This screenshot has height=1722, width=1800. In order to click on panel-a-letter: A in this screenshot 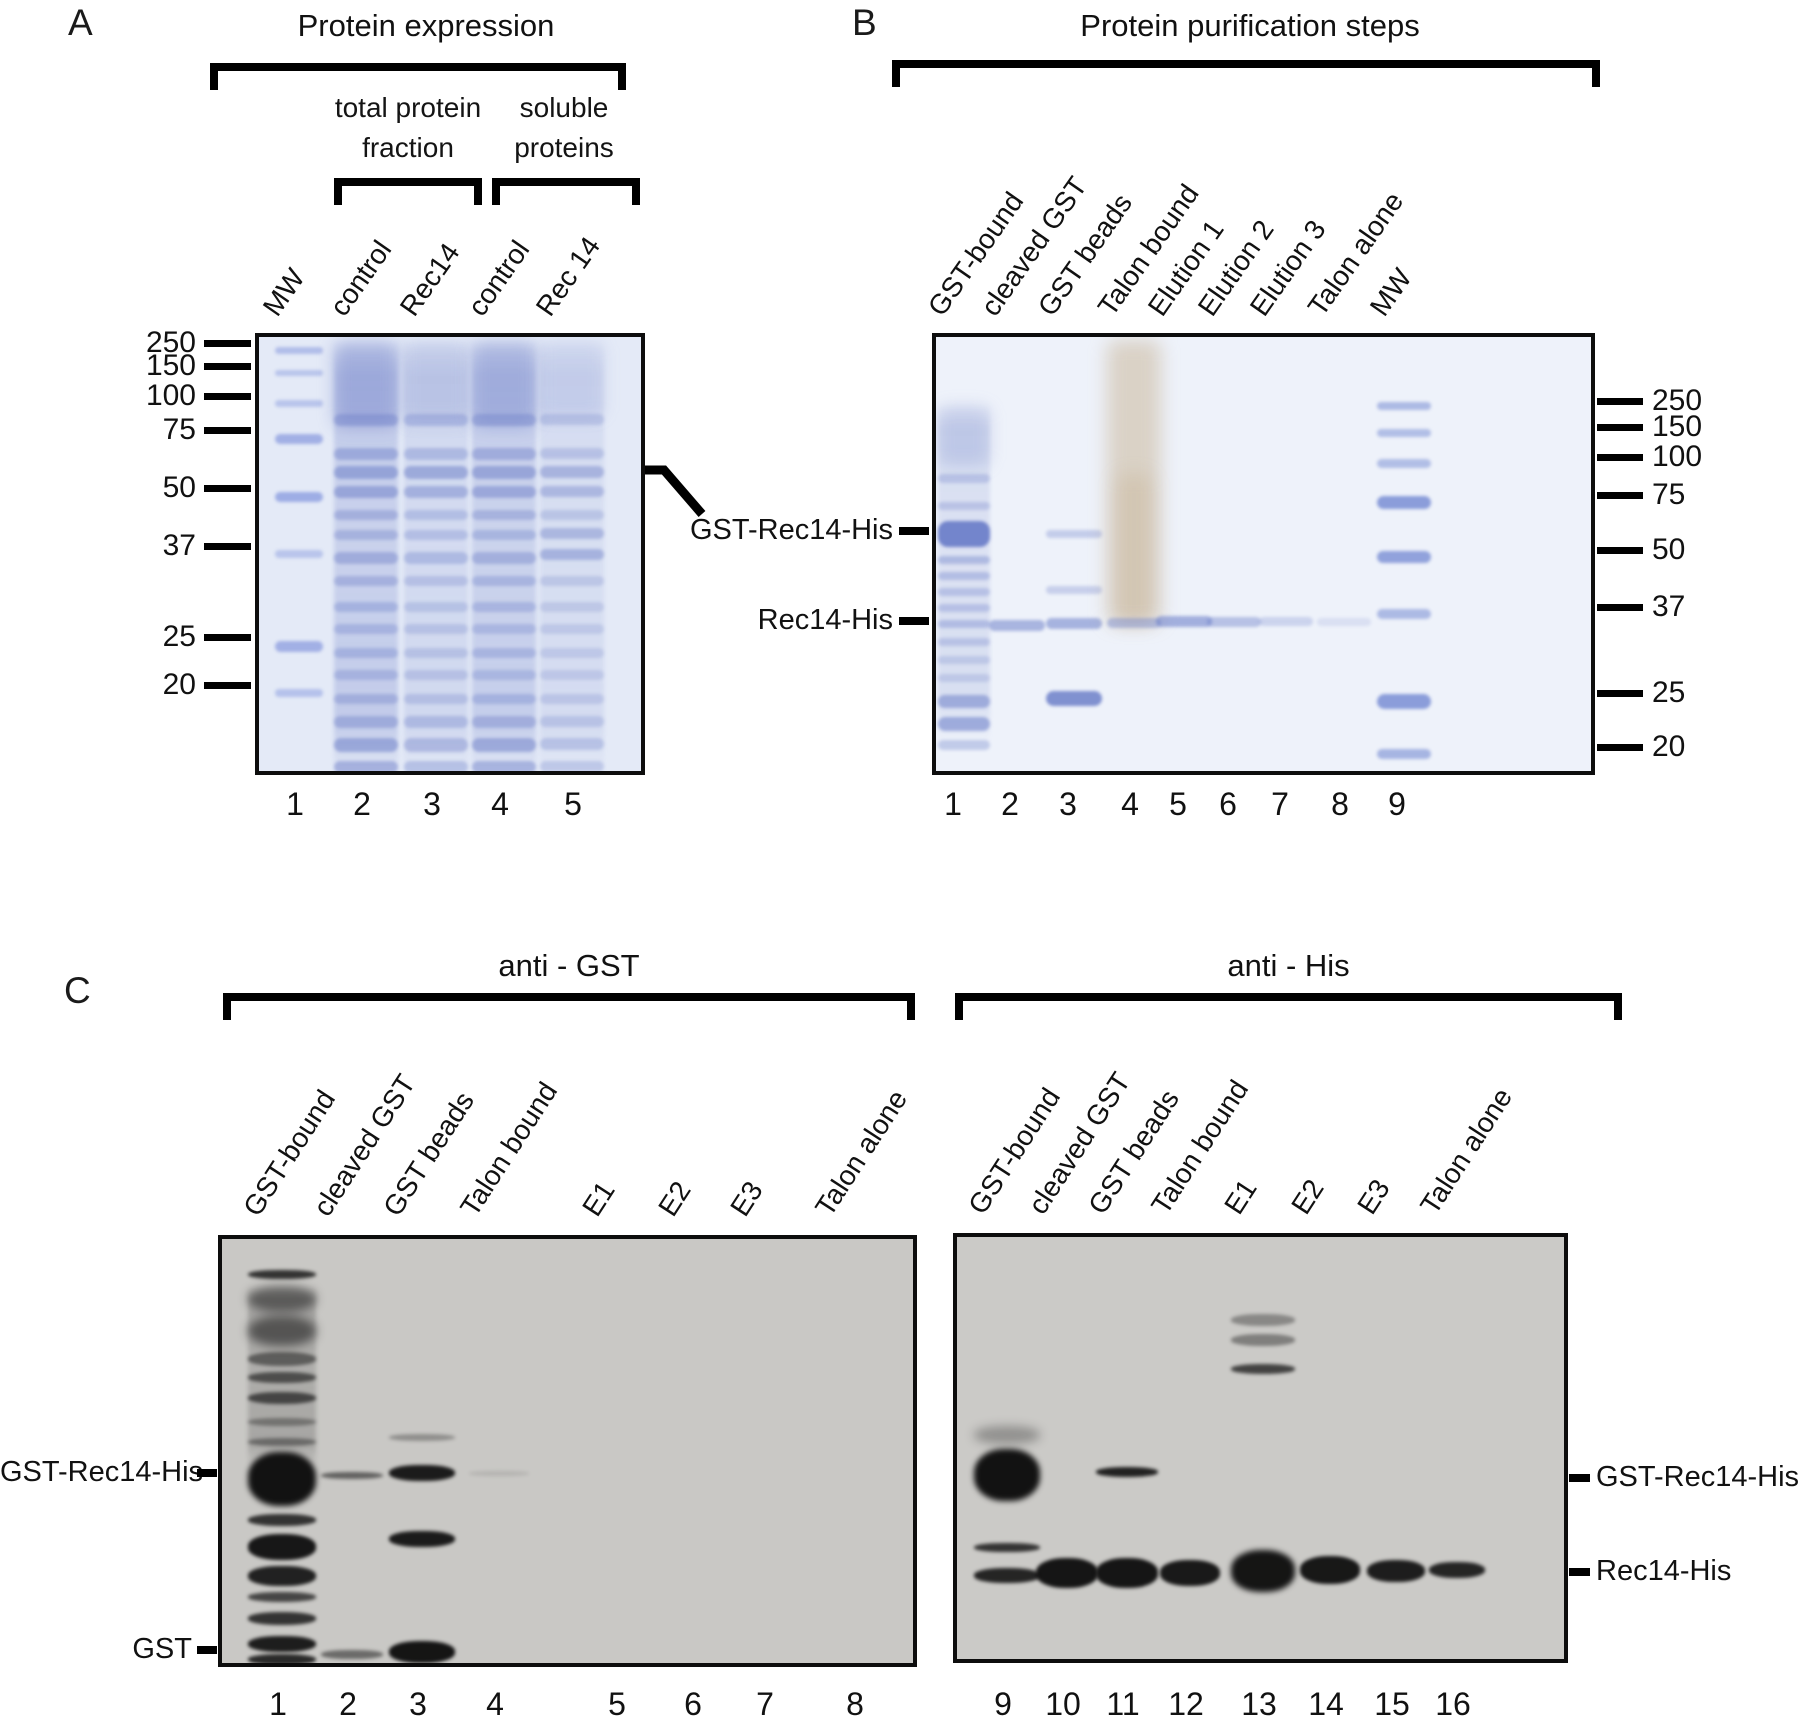, I will do `click(80, 22)`.